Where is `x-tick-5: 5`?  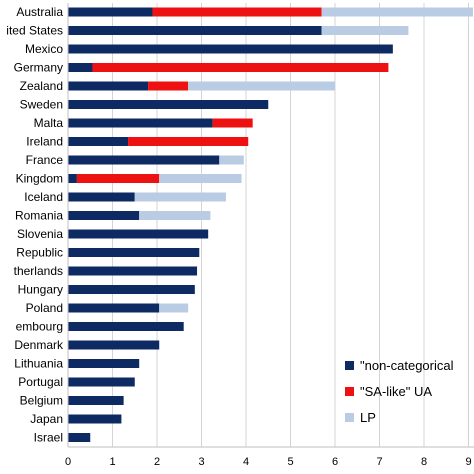 x-tick-5: 5 is located at coordinates (290, 462).